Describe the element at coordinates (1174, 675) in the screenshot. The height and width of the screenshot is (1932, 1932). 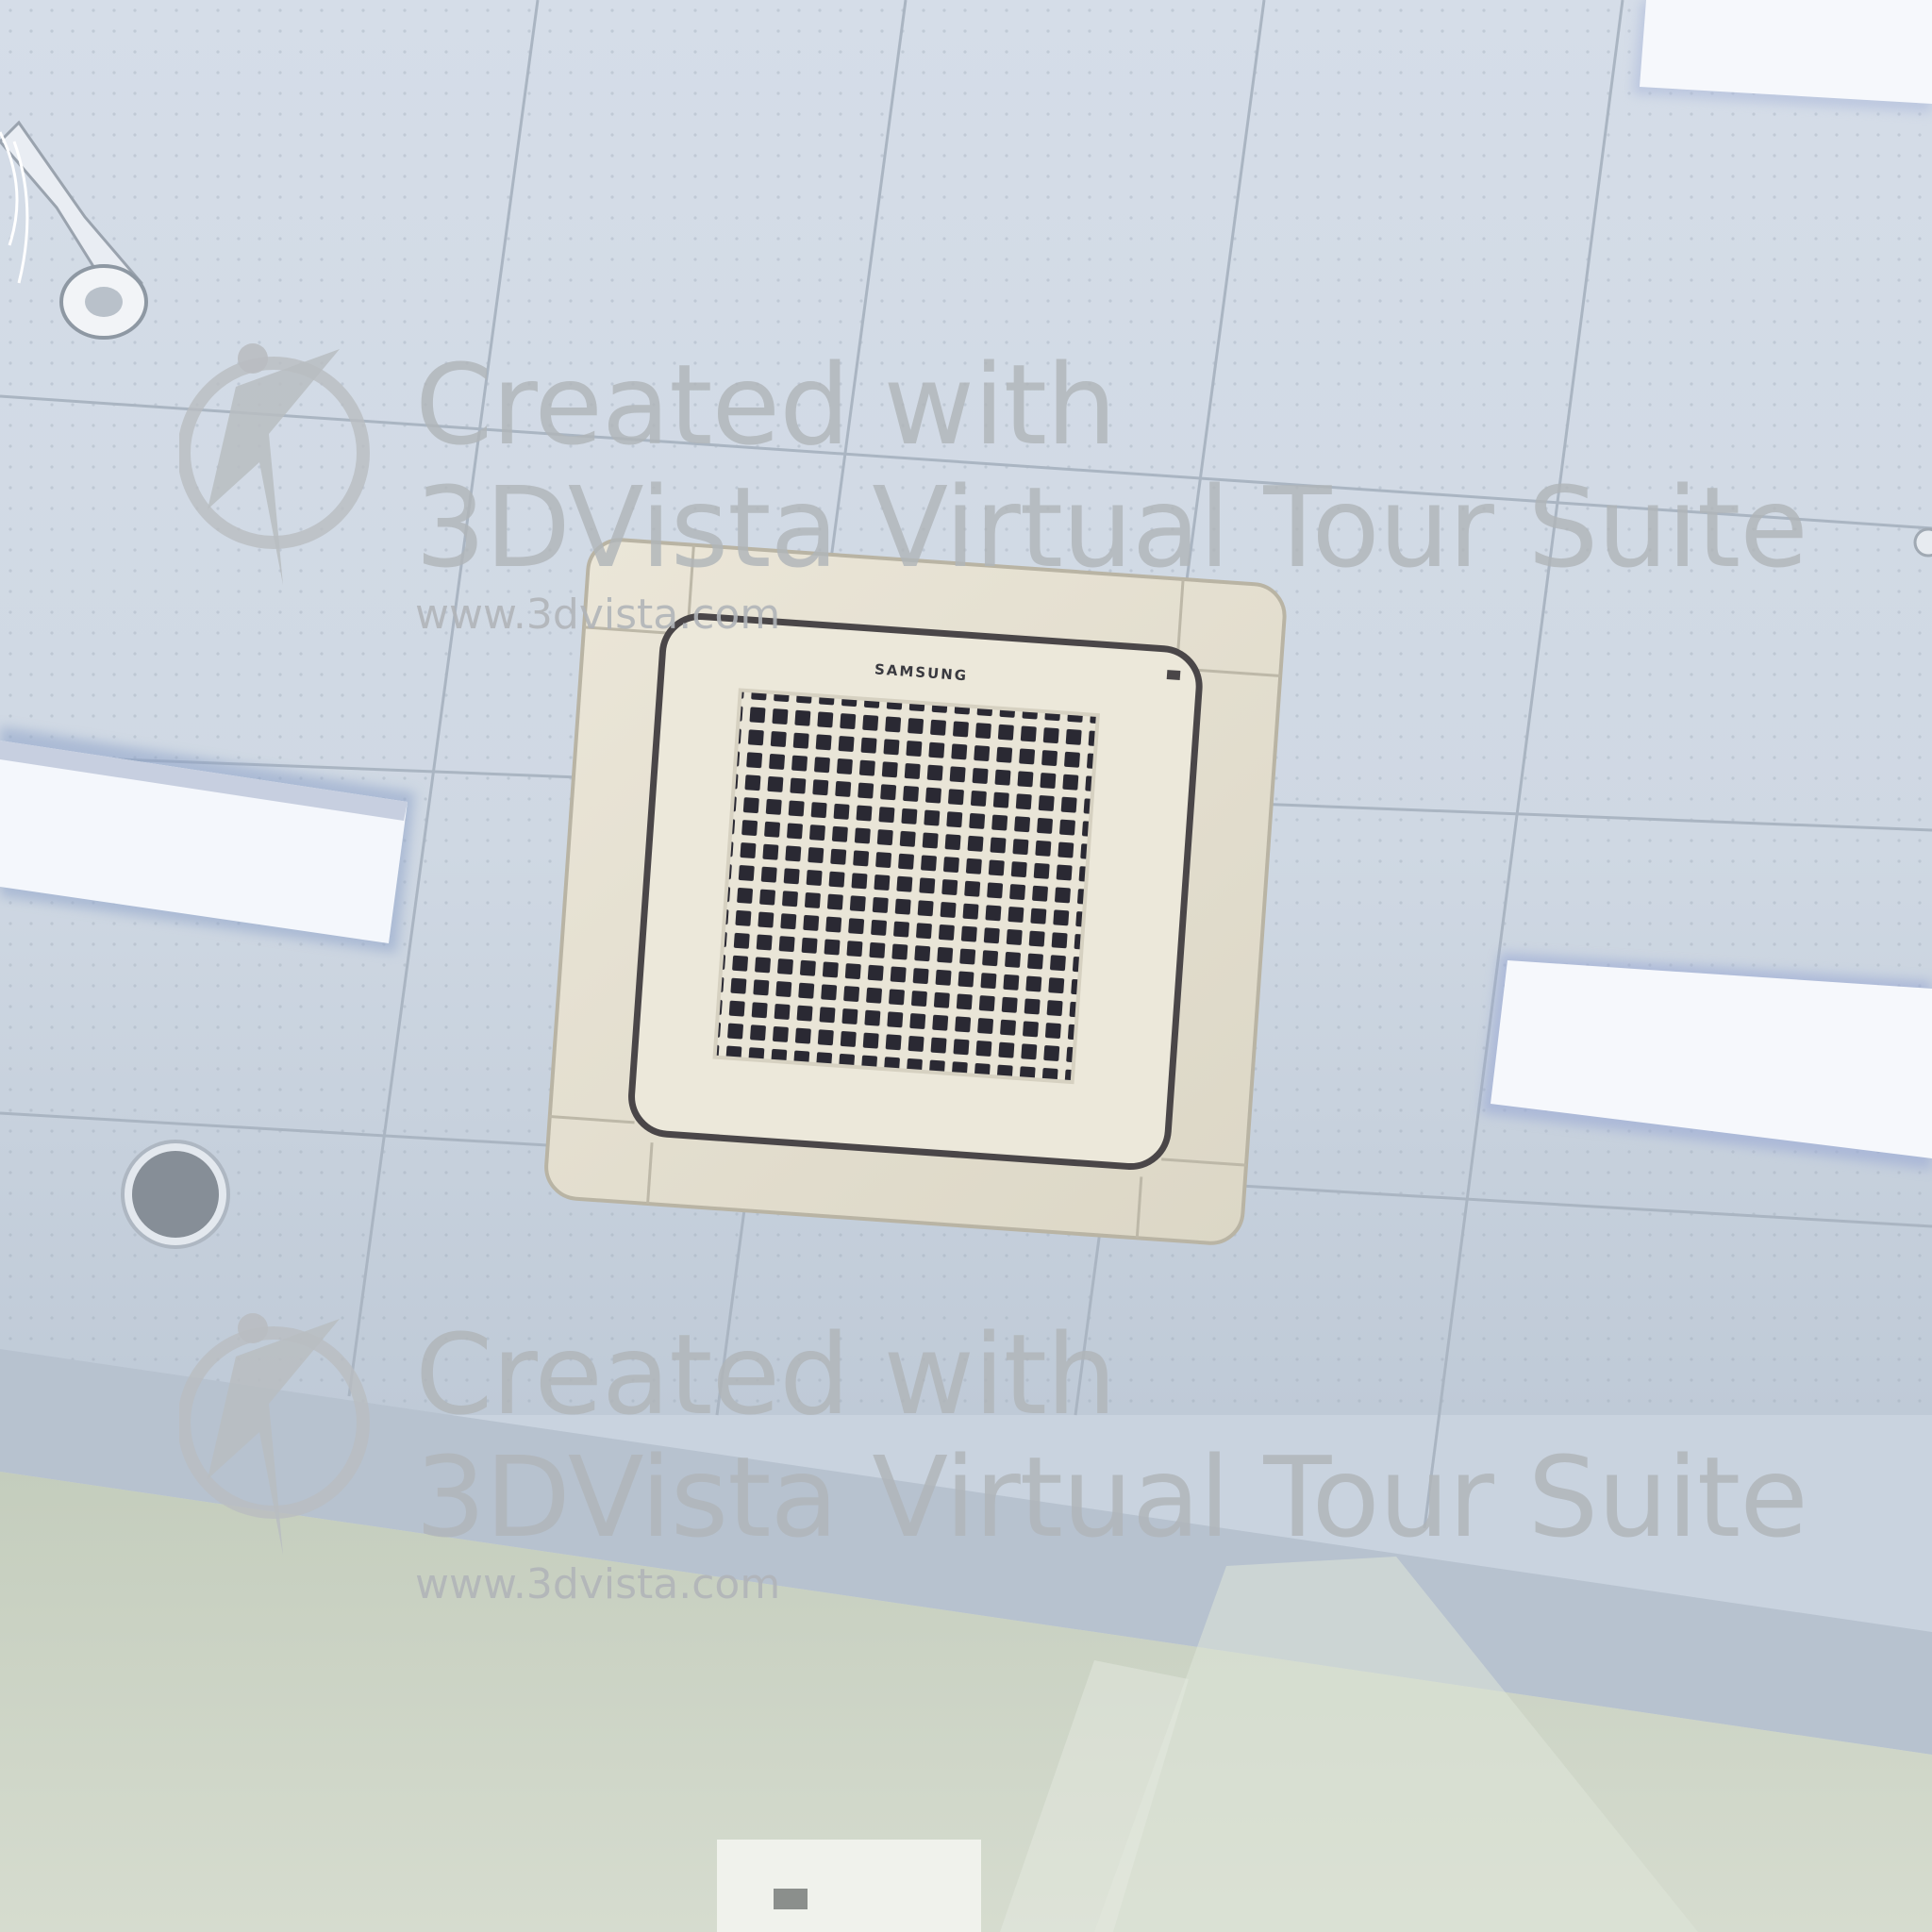
I see `ac-status-led` at that location.